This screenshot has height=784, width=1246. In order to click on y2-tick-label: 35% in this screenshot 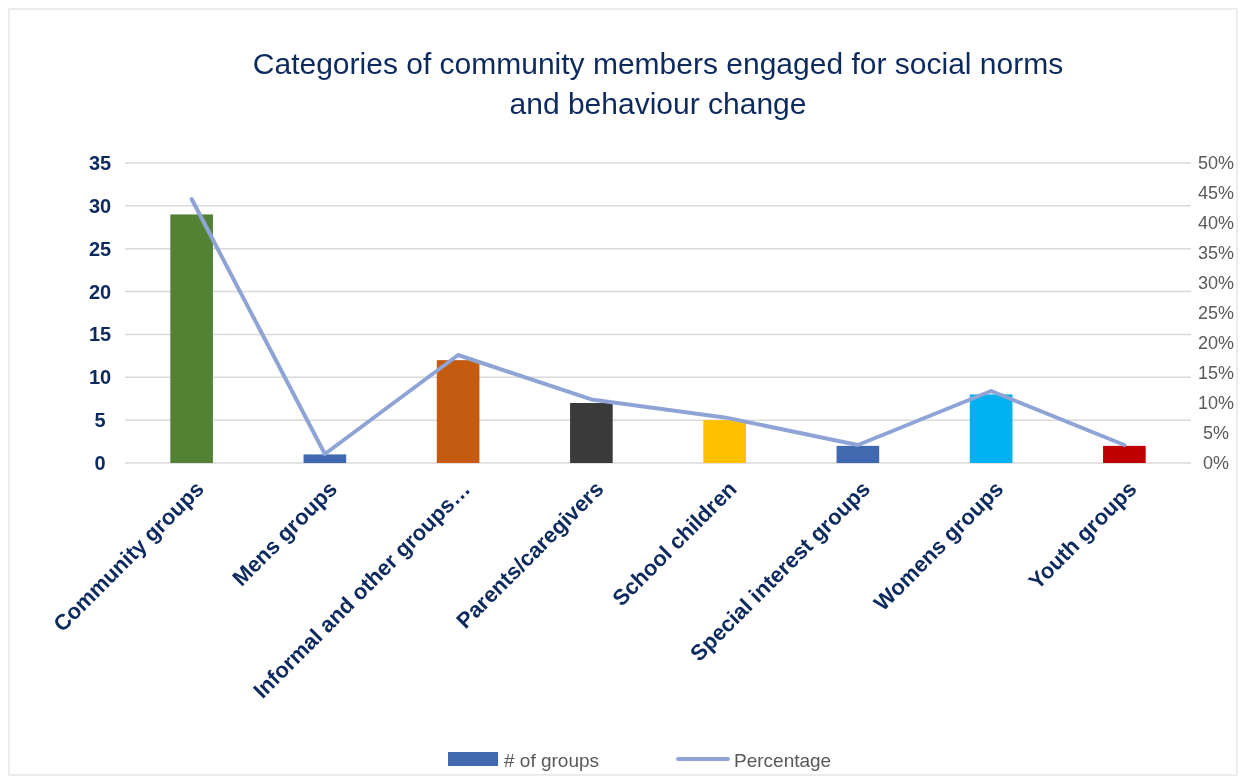, I will do `click(1216, 253)`.